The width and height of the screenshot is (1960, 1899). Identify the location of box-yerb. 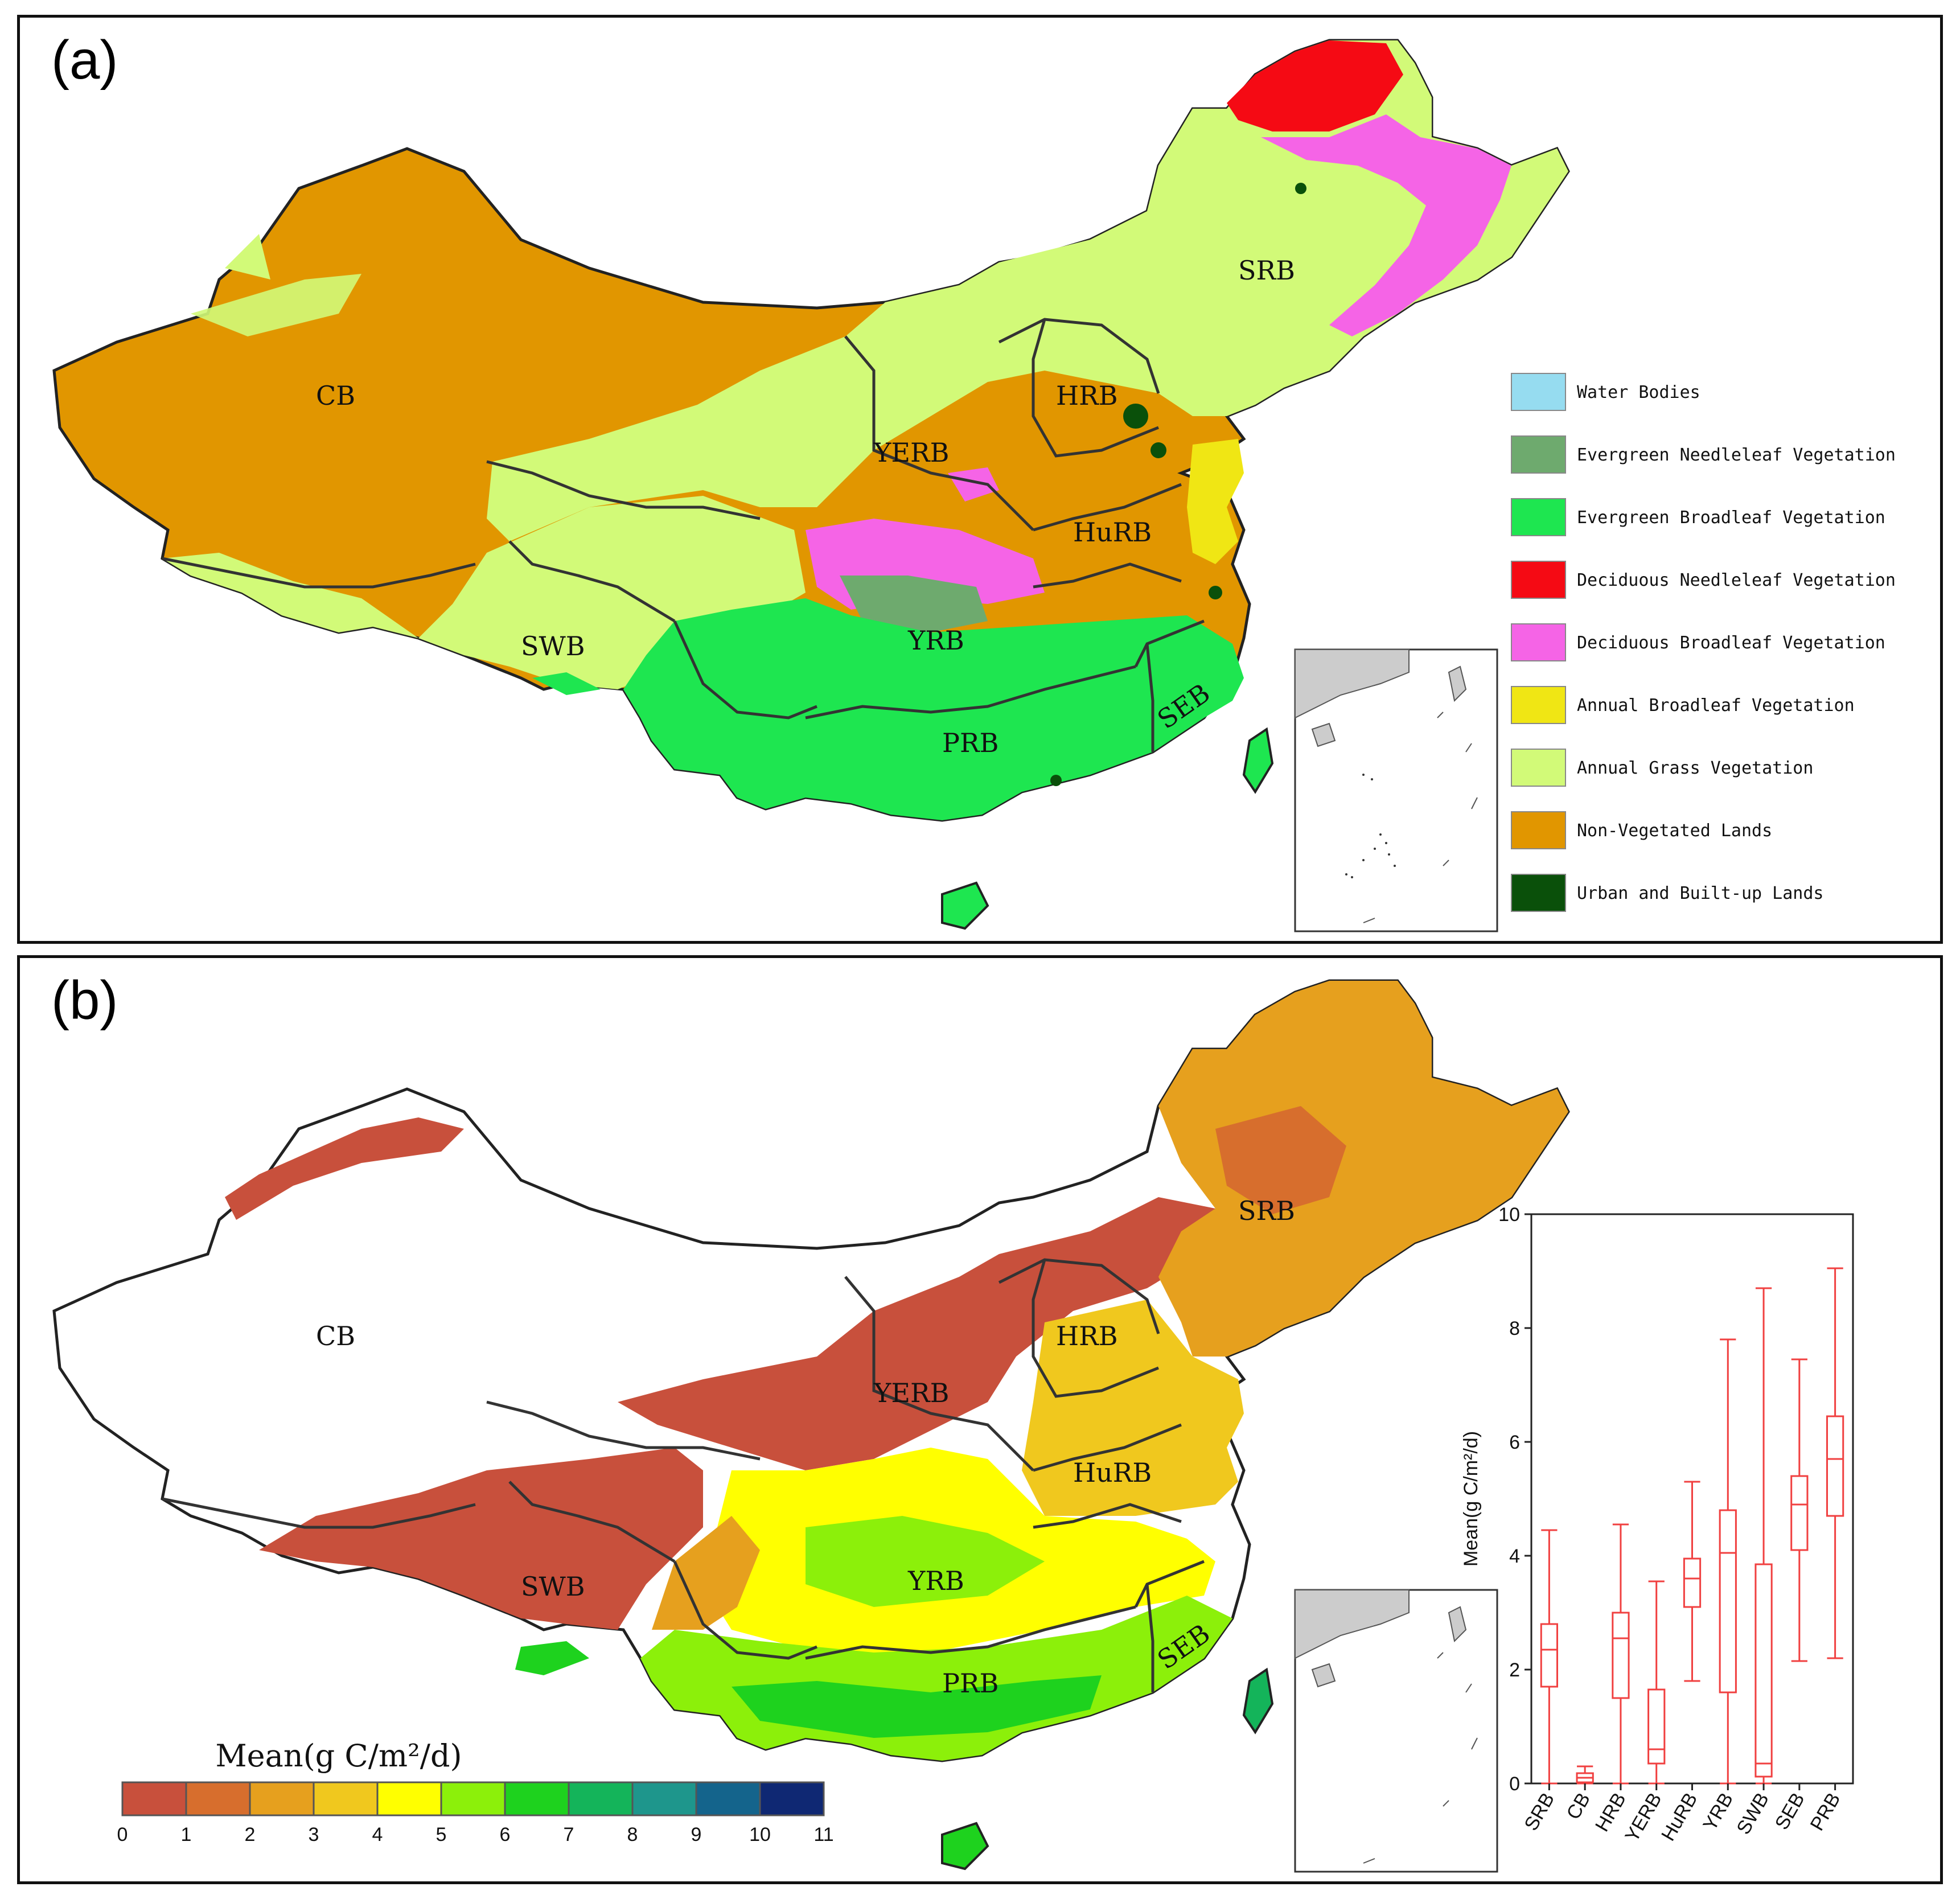
(1656, 1682).